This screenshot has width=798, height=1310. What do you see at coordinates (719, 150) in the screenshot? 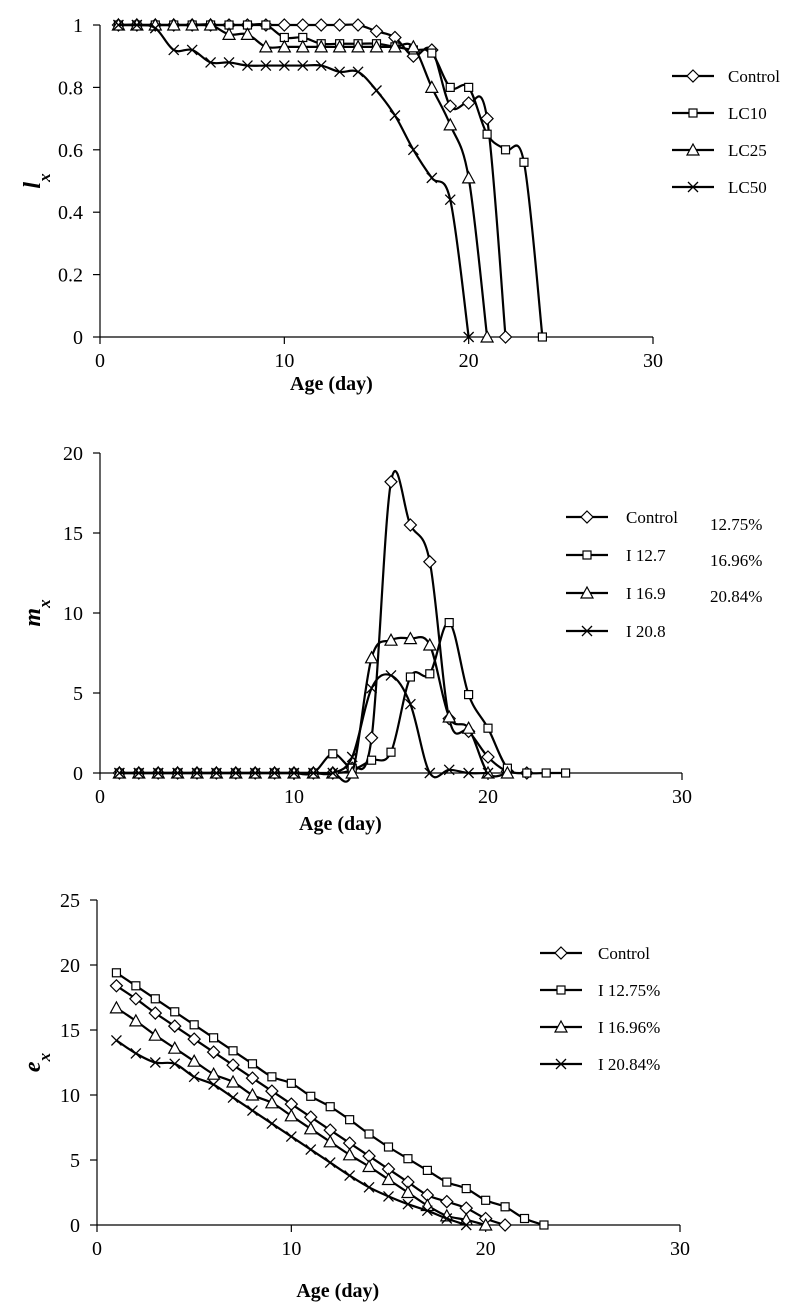
I see `legend-entry: LC25` at bounding box center [719, 150].